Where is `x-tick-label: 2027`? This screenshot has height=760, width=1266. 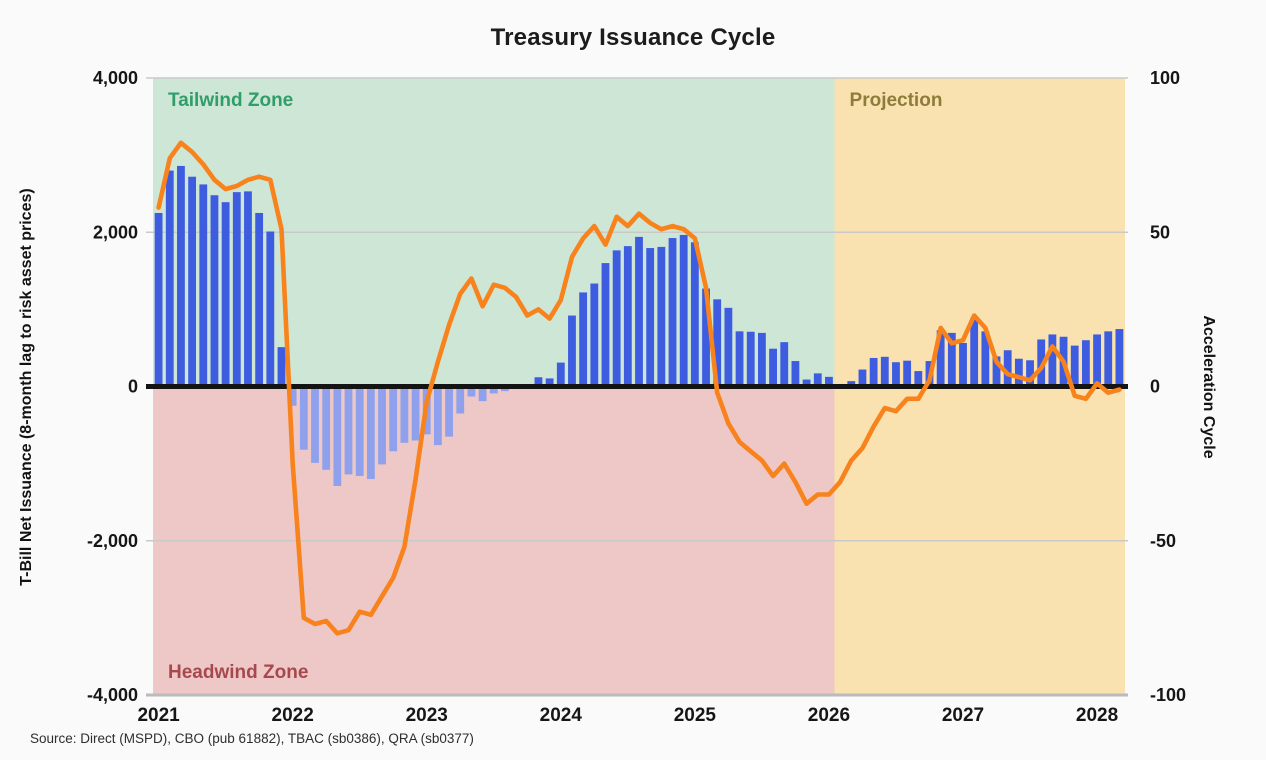
x-tick-label: 2027 is located at coordinates (963, 715).